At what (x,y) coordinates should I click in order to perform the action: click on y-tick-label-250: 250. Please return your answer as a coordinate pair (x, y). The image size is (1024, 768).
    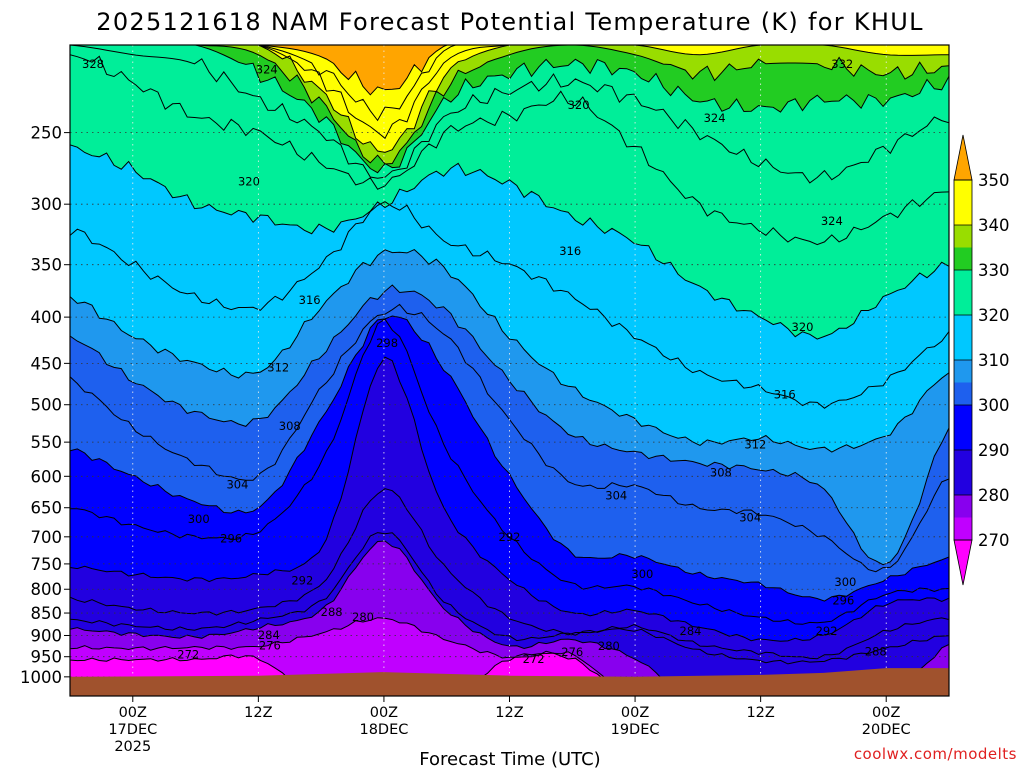
    Looking at the image, I should click on (47, 133).